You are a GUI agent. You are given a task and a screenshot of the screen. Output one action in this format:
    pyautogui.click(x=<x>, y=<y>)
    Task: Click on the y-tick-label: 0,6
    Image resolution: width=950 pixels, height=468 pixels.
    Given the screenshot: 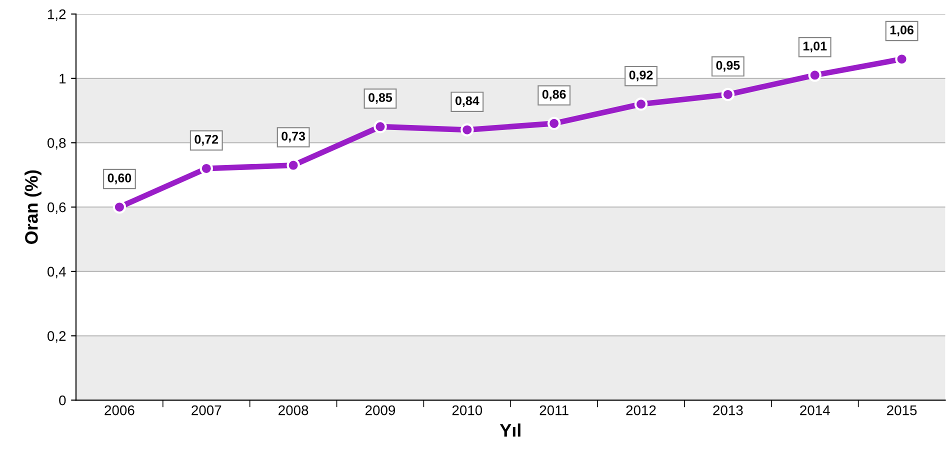 What is the action you would take?
    pyautogui.click(x=57, y=208)
    